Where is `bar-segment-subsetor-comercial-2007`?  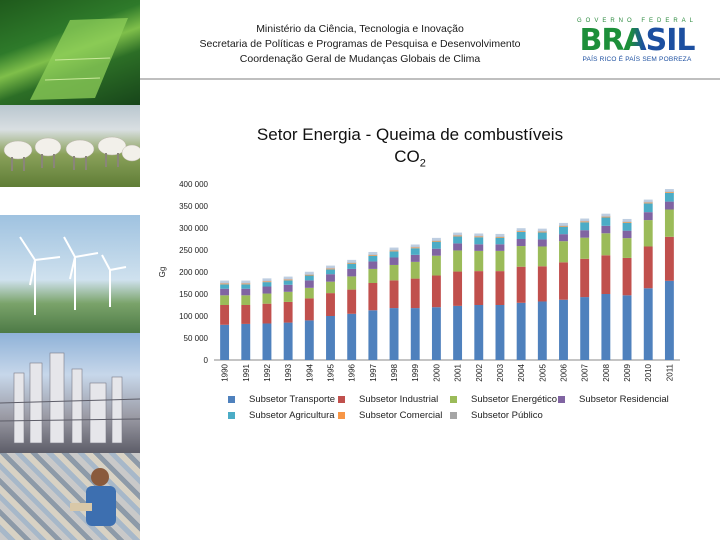
bar-segment-subsetor-comercial-2007 is located at coordinates (585, 222).